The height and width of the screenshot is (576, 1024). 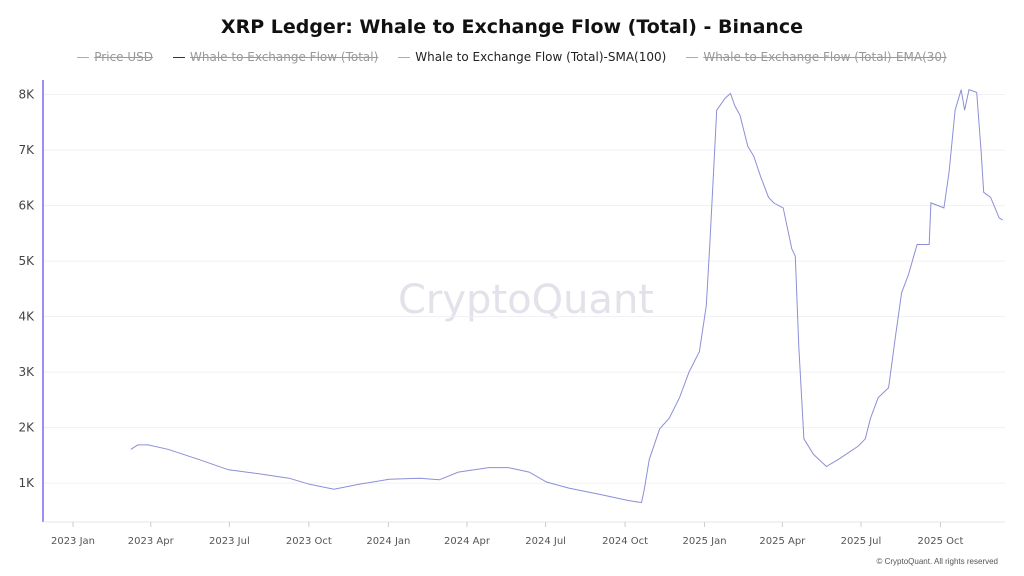 What do you see at coordinates (816, 57) in the screenshot?
I see `legend-item-ema30: Whale to Exchange Flow (Total)-EMA(30)` at bounding box center [816, 57].